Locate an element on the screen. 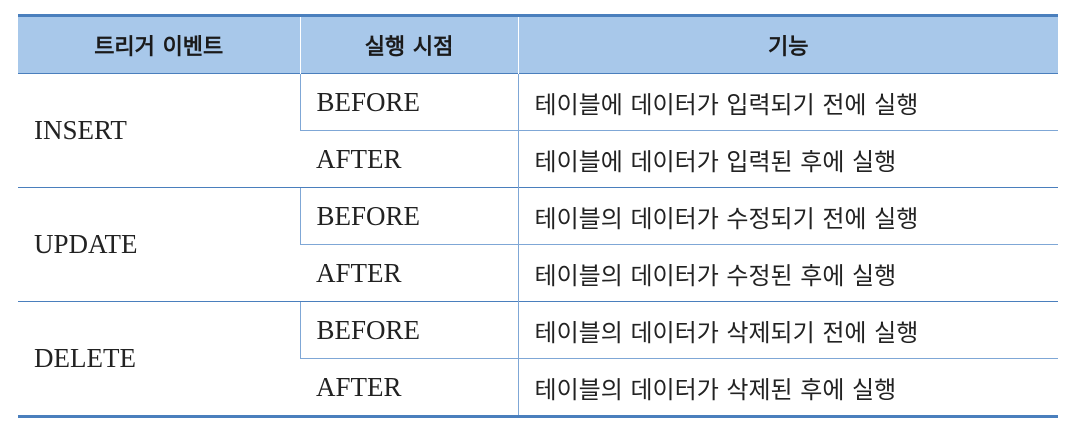 The image size is (1075, 425). header-function: 기능 is located at coordinates (787, 44).